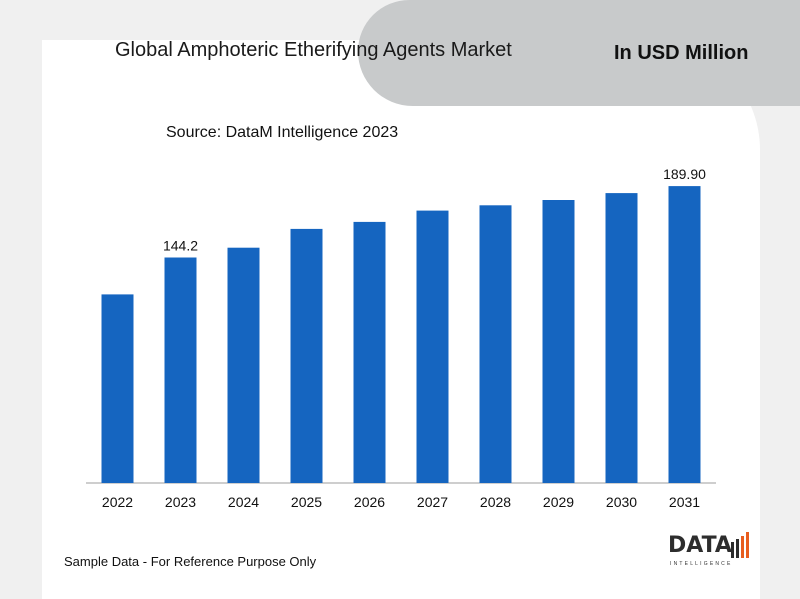  I want to click on bar-2030, so click(621, 338).